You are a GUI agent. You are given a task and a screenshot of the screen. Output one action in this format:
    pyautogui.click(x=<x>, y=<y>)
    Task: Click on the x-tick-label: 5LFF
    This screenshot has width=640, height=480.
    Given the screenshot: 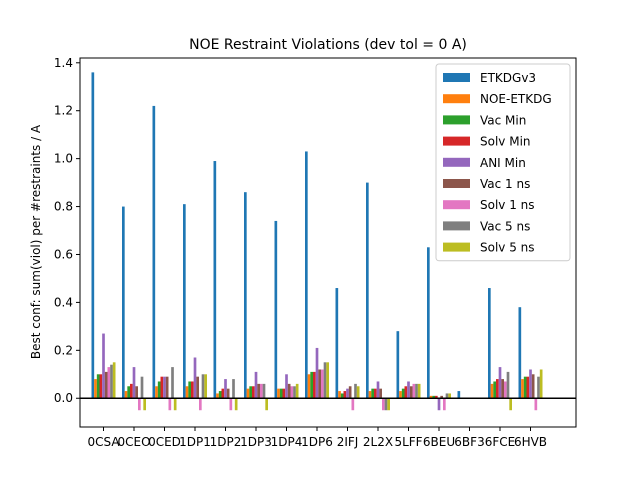 What is the action you would take?
    pyautogui.click(x=408, y=442)
    